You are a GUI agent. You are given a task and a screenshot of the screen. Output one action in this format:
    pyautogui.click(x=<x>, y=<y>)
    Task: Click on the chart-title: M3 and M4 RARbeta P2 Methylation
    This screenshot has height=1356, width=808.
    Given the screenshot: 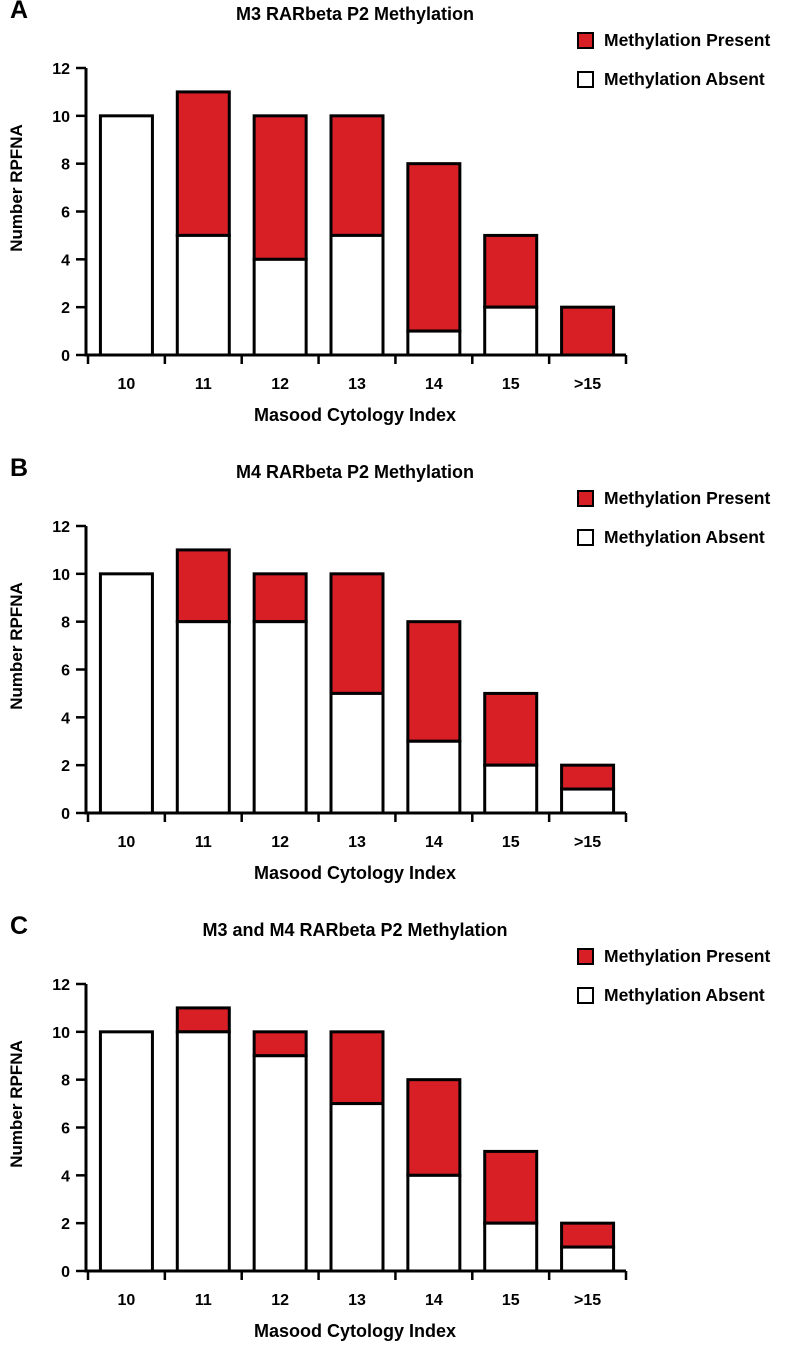 What is the action you would take?
    pyautogui.click(x=355, y=930)
    